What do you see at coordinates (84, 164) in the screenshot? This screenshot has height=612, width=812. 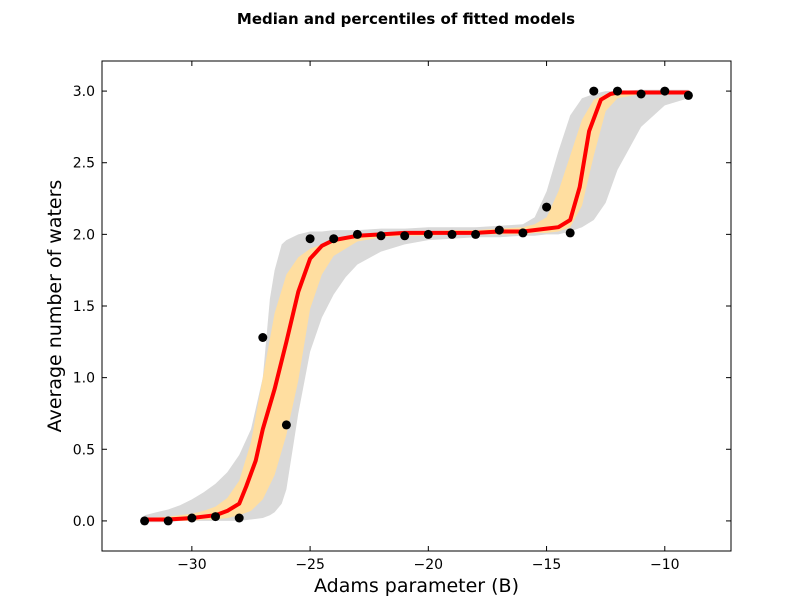 I see `y-tick-label: 2.5` at bounding box center [84, 164].